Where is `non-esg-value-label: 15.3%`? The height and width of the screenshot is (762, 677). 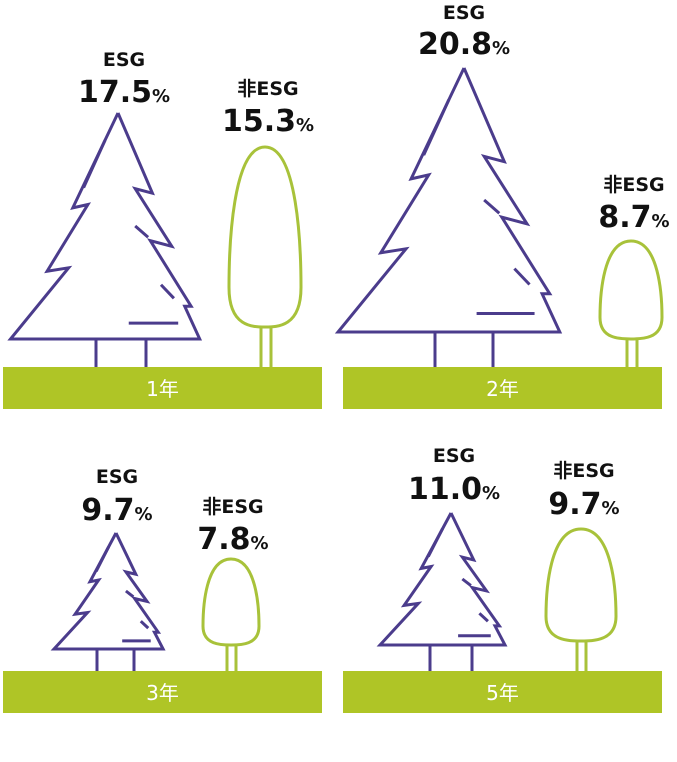 non-esg-value-label: 15.3% is located at coordinates (268, 121).